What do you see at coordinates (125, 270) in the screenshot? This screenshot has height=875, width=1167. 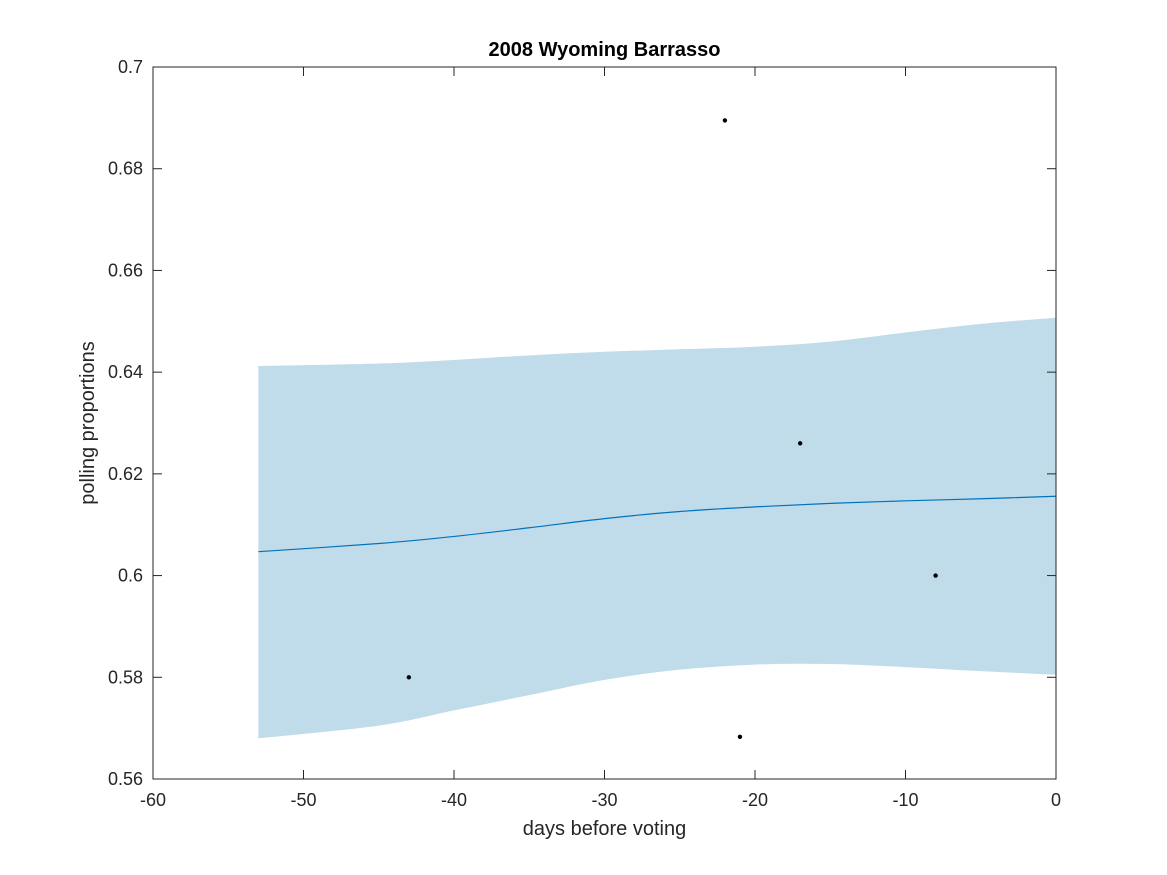 I see `y-tick-label: 0.66` at bounding box center [125, 270].